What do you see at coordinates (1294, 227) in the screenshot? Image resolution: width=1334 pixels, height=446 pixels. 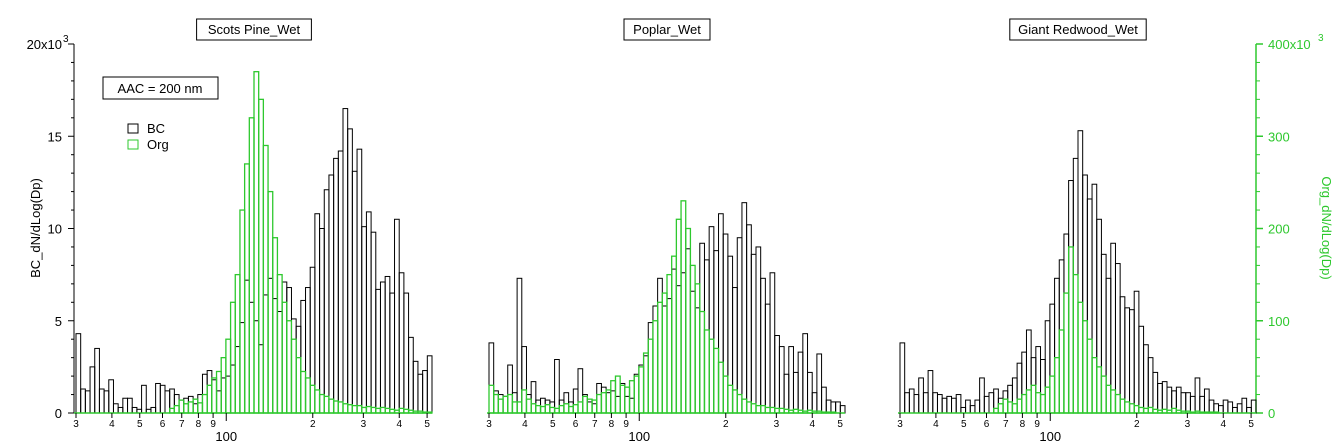 I see `right-y-axis: 0 100 200 300 400x10 3 Org_dN/dLog(Dp)` at bounding box center [1294, 227].